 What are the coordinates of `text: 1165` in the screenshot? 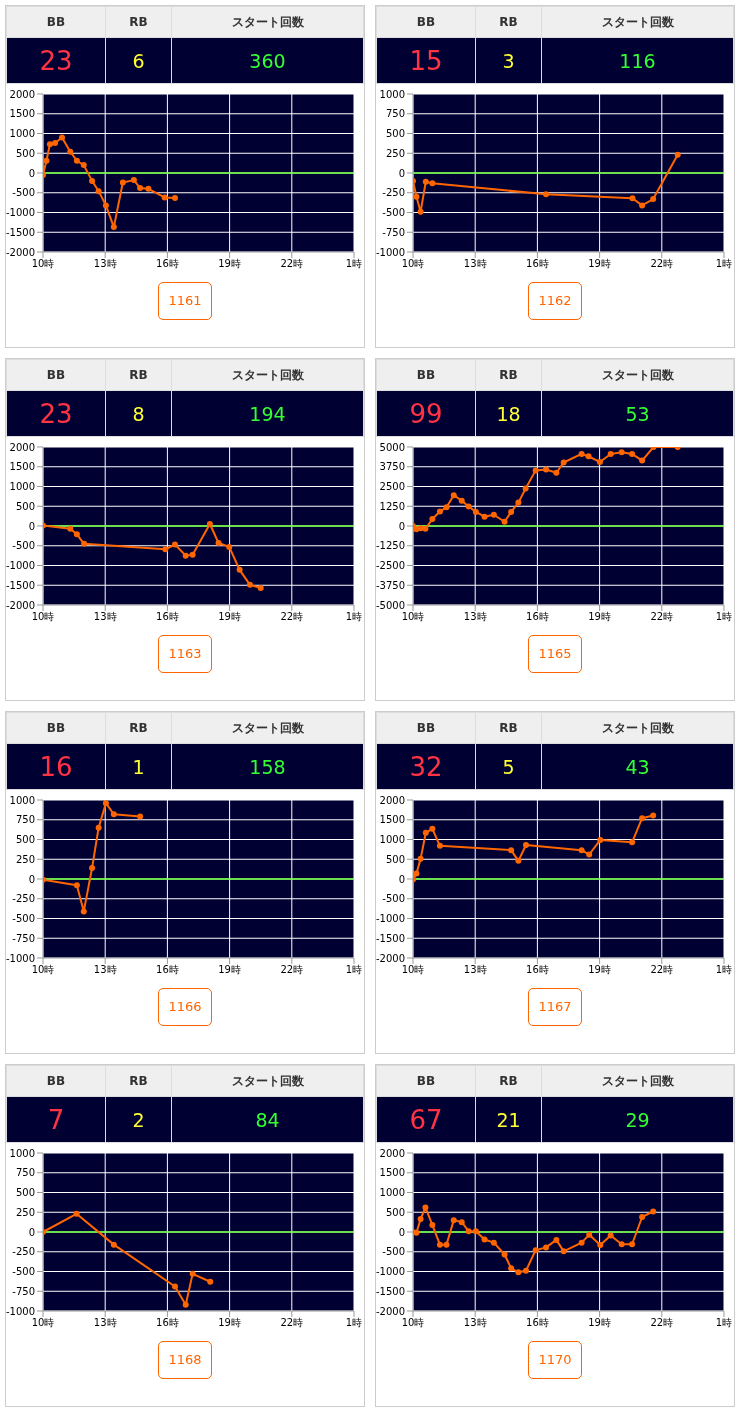 It's located at (555, 654).